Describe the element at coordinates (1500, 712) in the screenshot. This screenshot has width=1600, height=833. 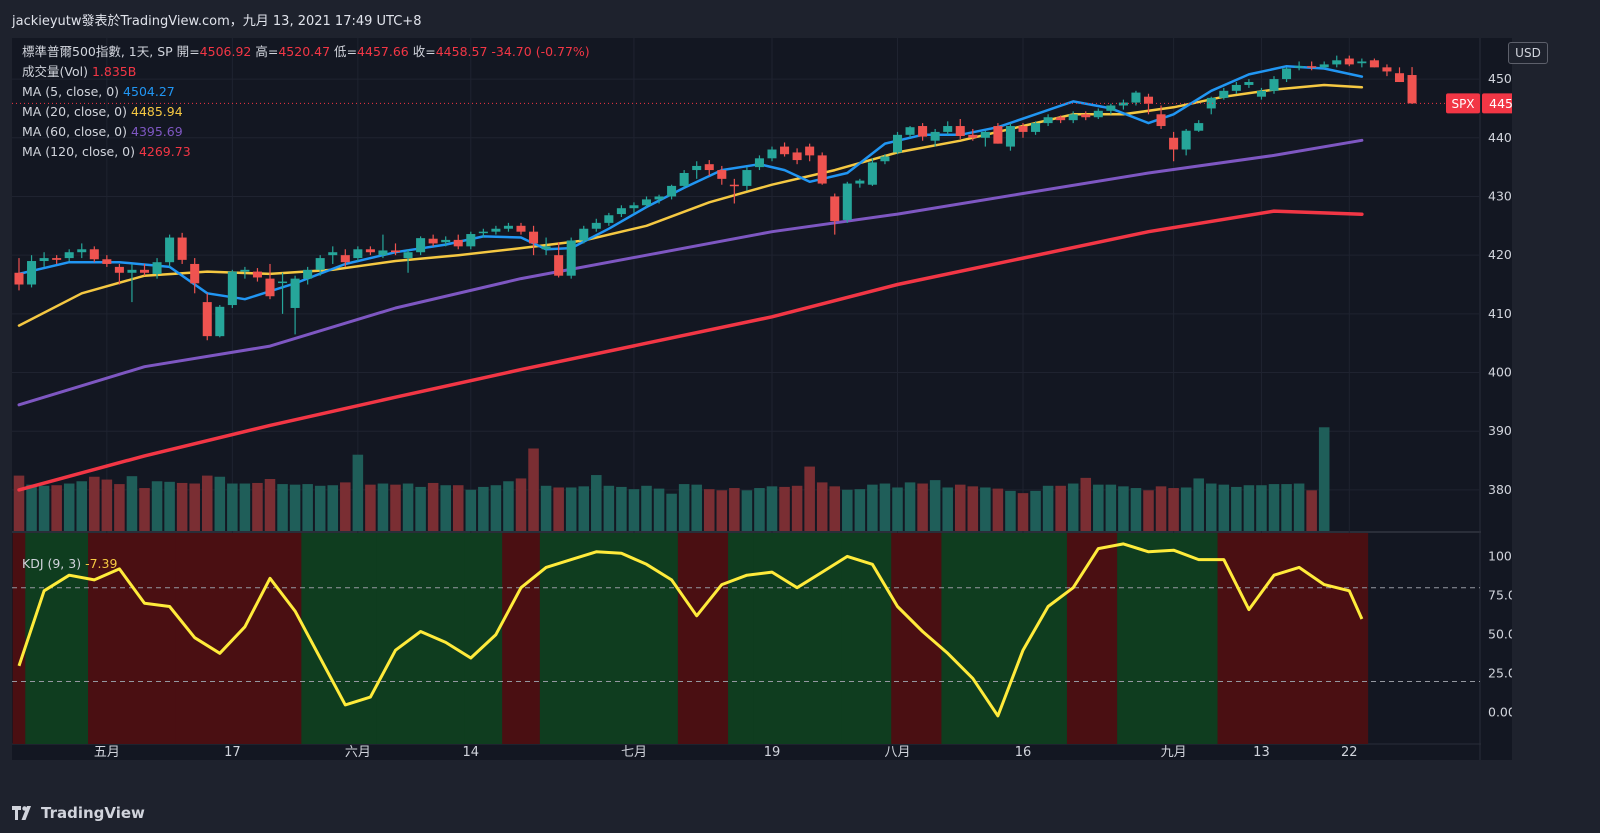
I see `kdj-tick-label: 0.00` at that location.